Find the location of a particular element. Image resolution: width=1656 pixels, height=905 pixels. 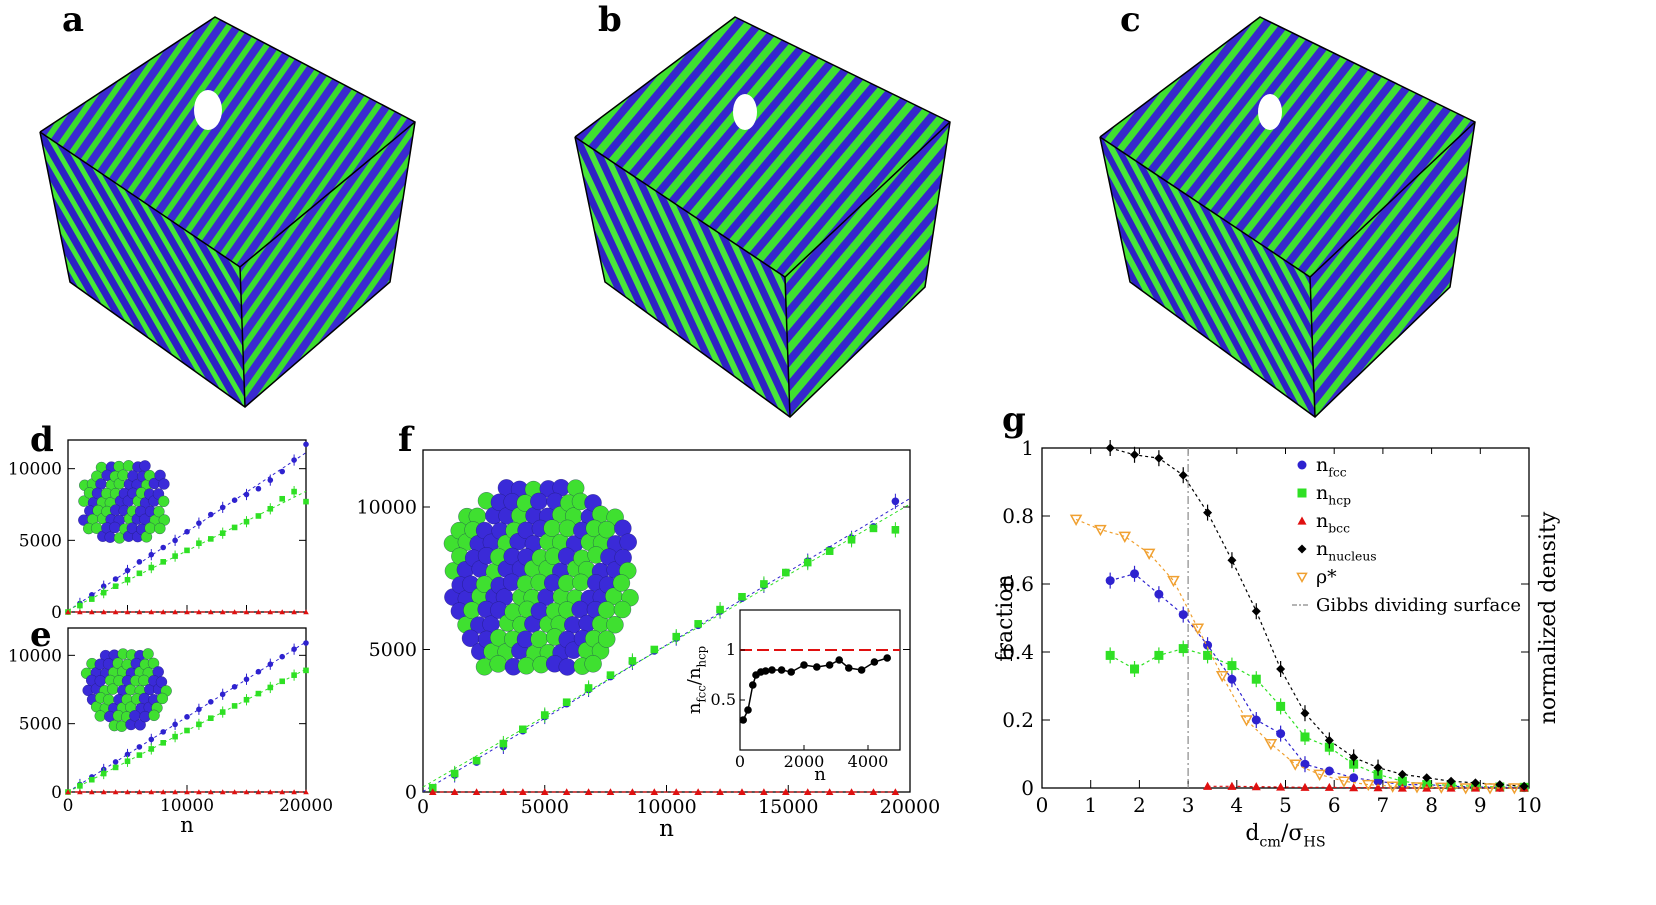

inset-y-axis-label: nfcc/nhcp is located at coordinates (696, 680).